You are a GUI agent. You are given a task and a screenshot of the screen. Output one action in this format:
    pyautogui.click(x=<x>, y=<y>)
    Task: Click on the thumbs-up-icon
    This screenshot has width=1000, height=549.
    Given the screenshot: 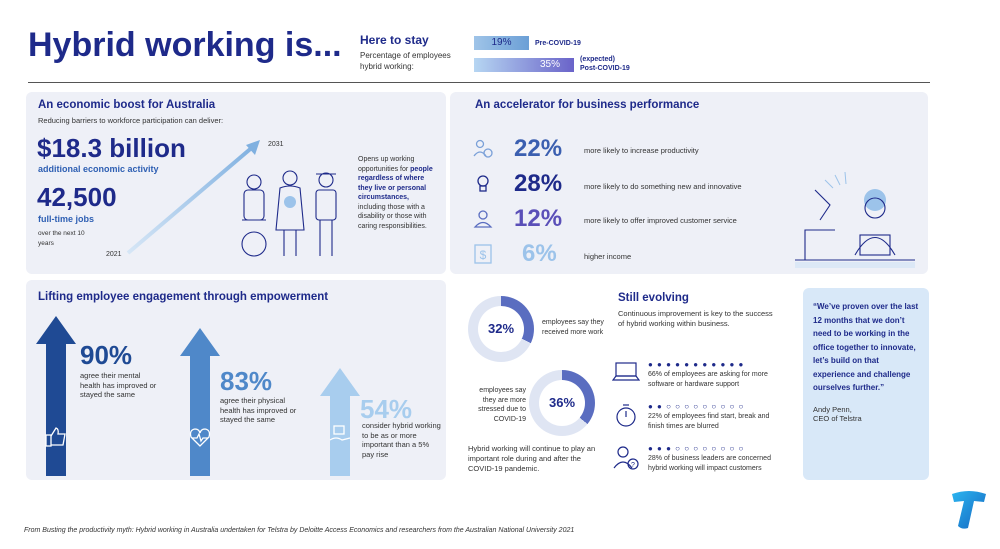 What is the action you would take?
    pyautogui.click(x=56, y=439)
    